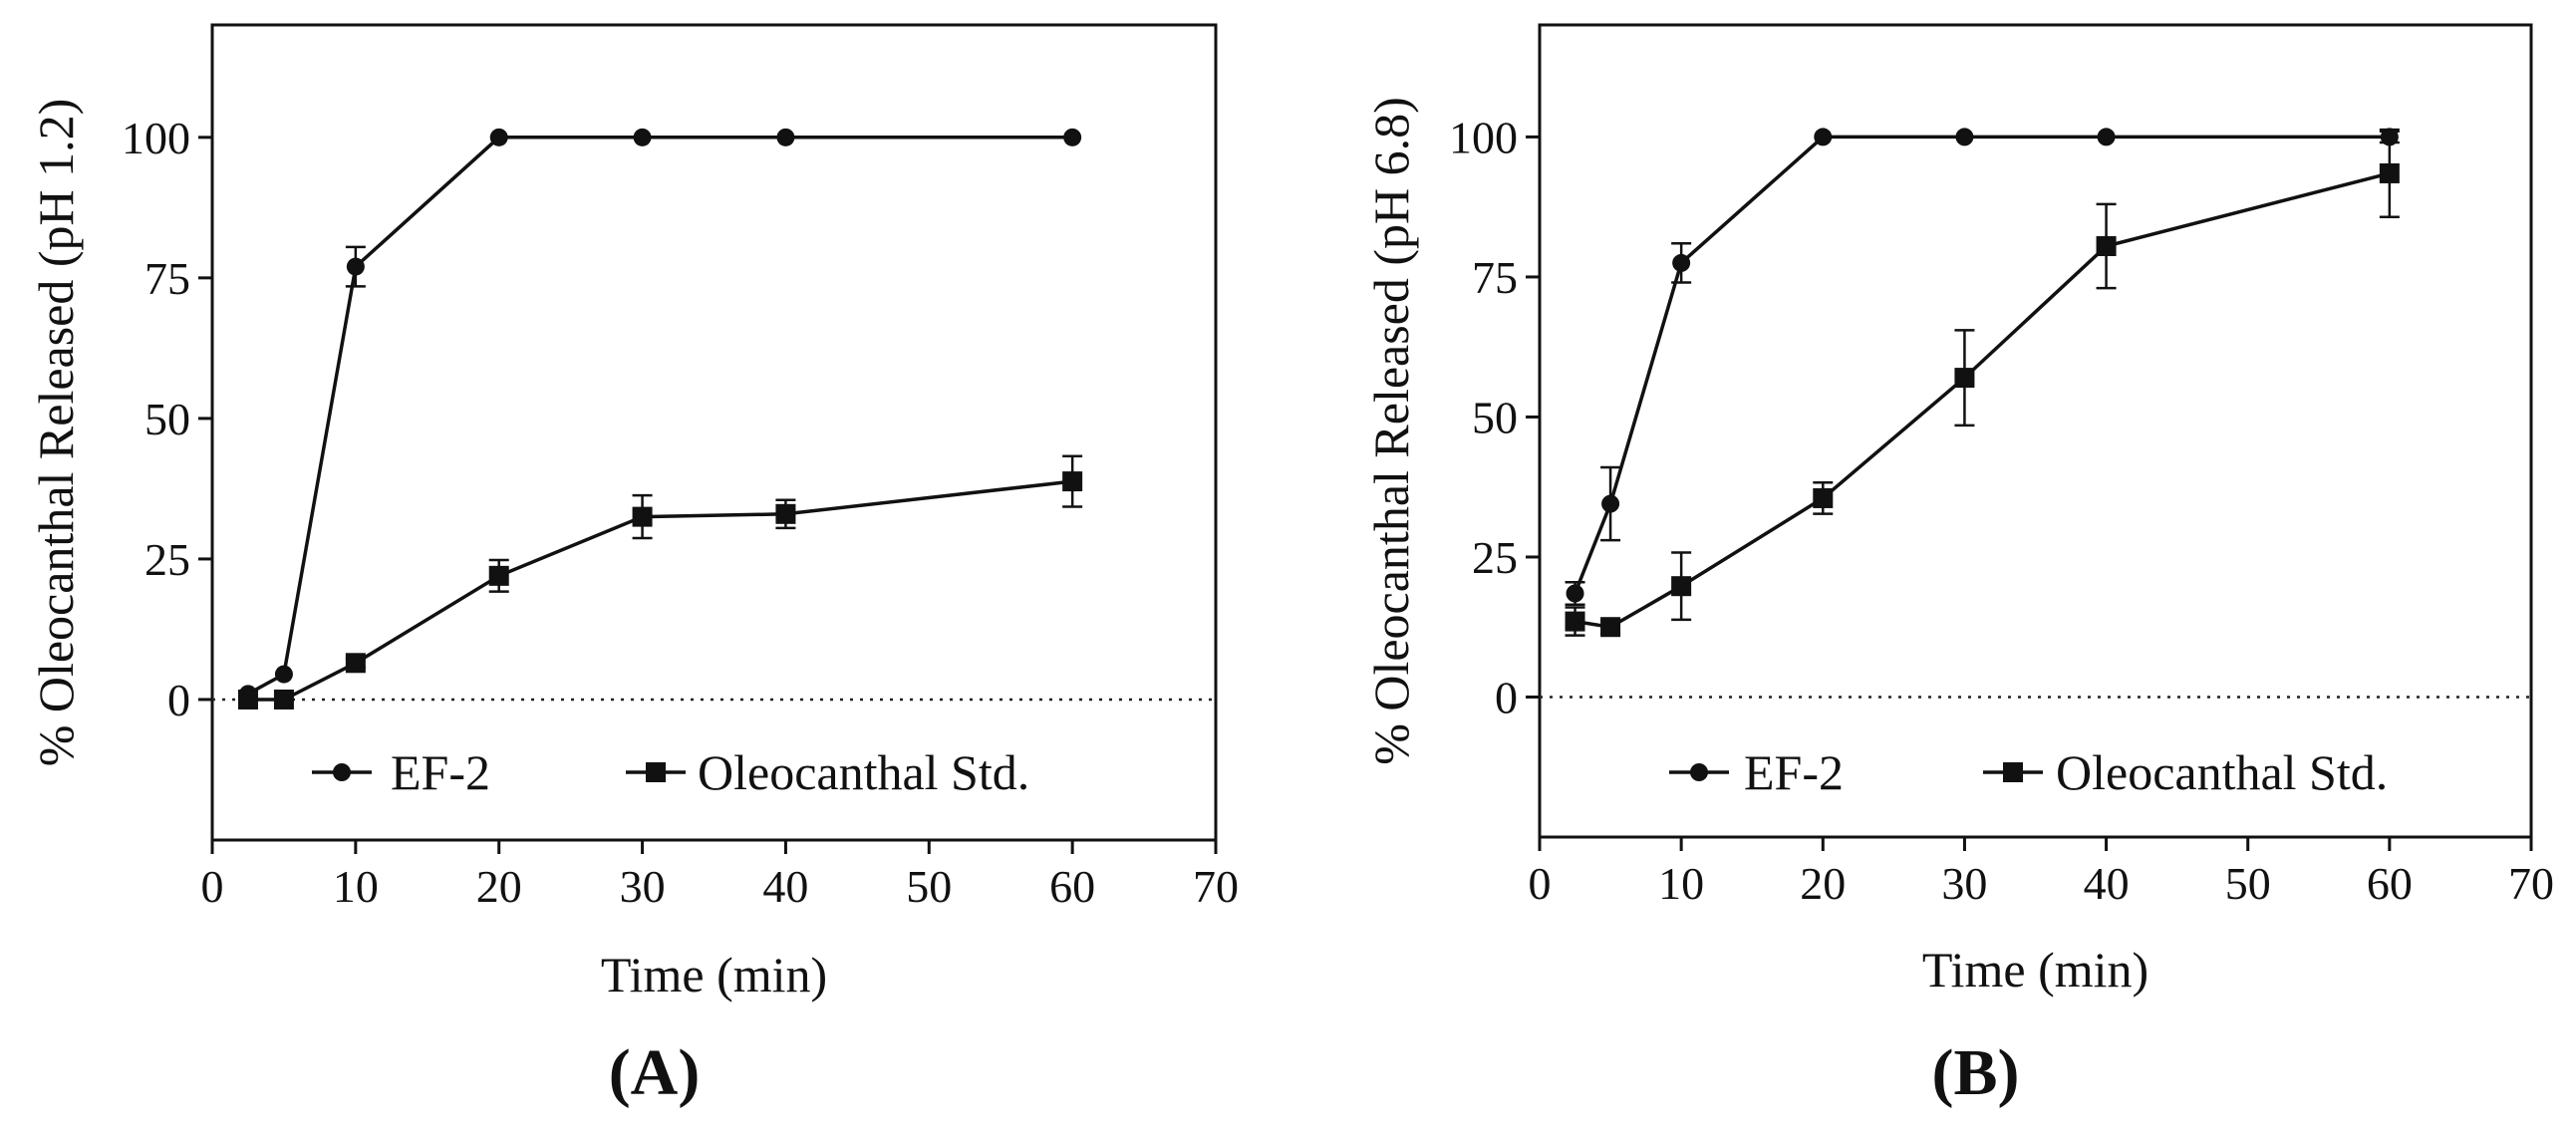  What do you see at coordinates (56, 433) in the screenshot?
I see `y-axis-title: % Oleocanthal Released (pH 1.2)` at bounding box center [56, 433].